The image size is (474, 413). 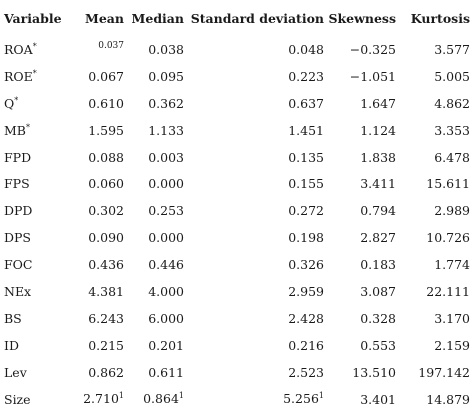 I want to click on median-cell: 0.253, so click(x=166, y=211).